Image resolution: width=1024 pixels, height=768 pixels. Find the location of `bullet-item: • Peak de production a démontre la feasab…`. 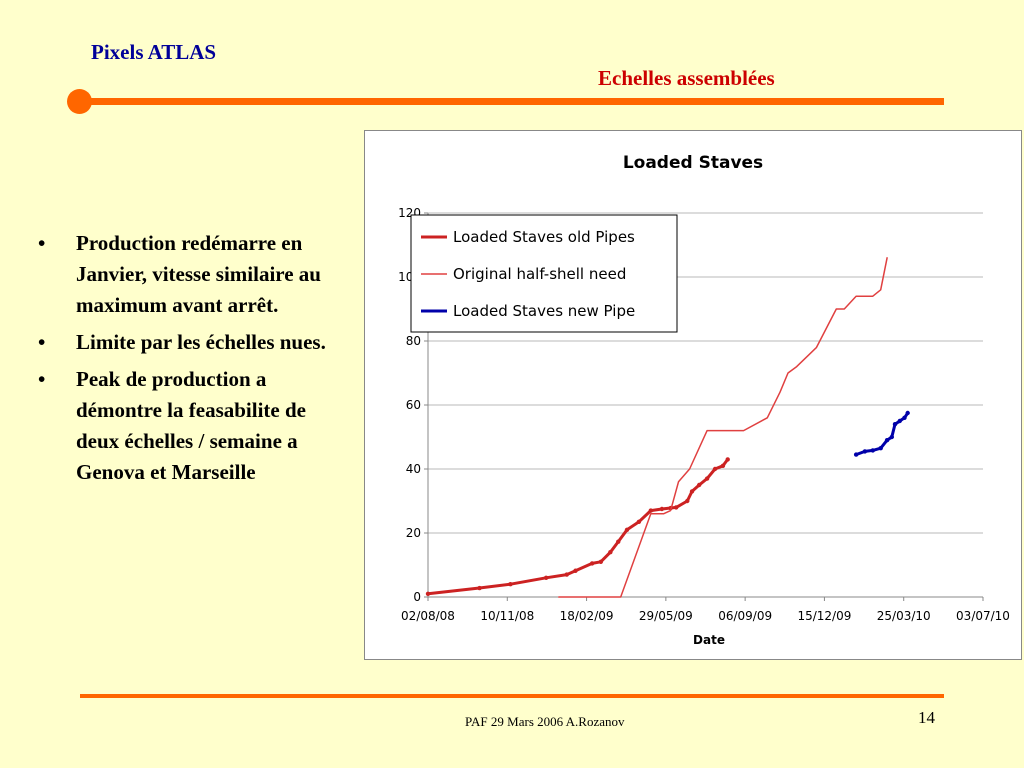

bullet-item: • Peak de production a démontre la feasab… is located at coordinates (188, 426).